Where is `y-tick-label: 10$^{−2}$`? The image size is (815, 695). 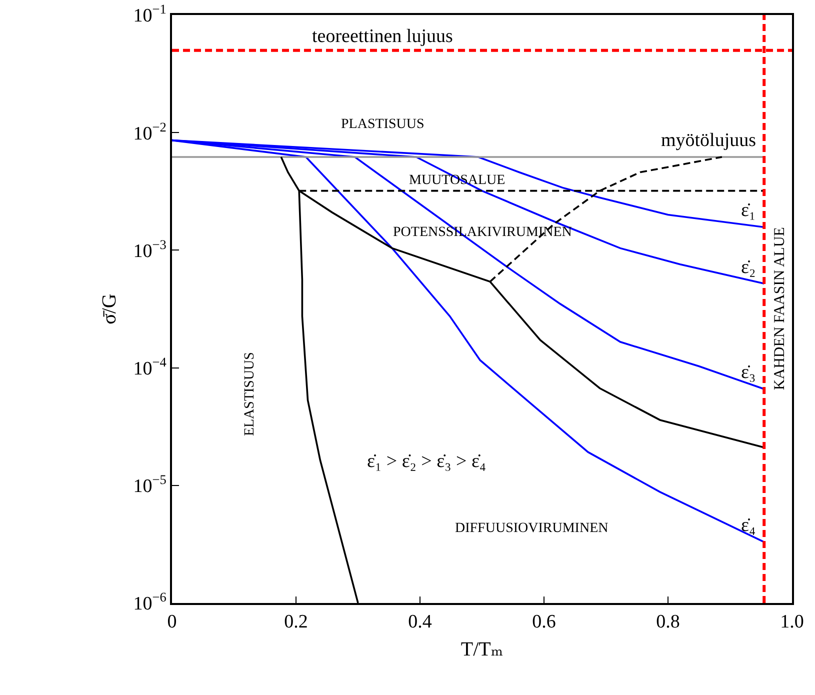
y-tick-label: 10$^{−2}$ is located at coordinates (149, 131).